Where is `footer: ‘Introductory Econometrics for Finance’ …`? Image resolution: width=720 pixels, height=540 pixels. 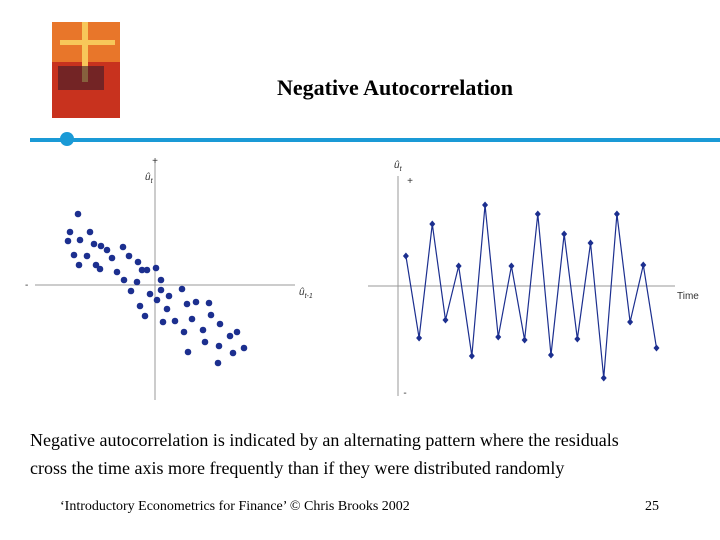
footer: ‘Introductory Econometrics for Finance’ … is located at coordinates (235, 506).